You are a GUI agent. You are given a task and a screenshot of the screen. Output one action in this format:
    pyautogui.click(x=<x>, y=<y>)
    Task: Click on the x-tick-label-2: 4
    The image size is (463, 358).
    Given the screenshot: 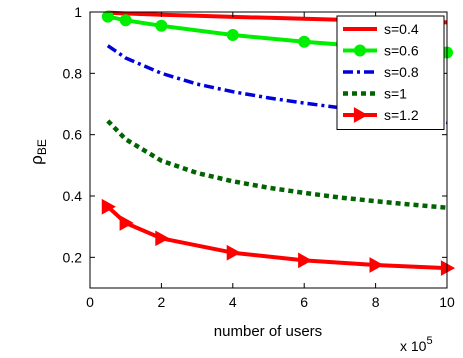 What is the action you would take?
    pyautogui.click(x=233, y=302)
    